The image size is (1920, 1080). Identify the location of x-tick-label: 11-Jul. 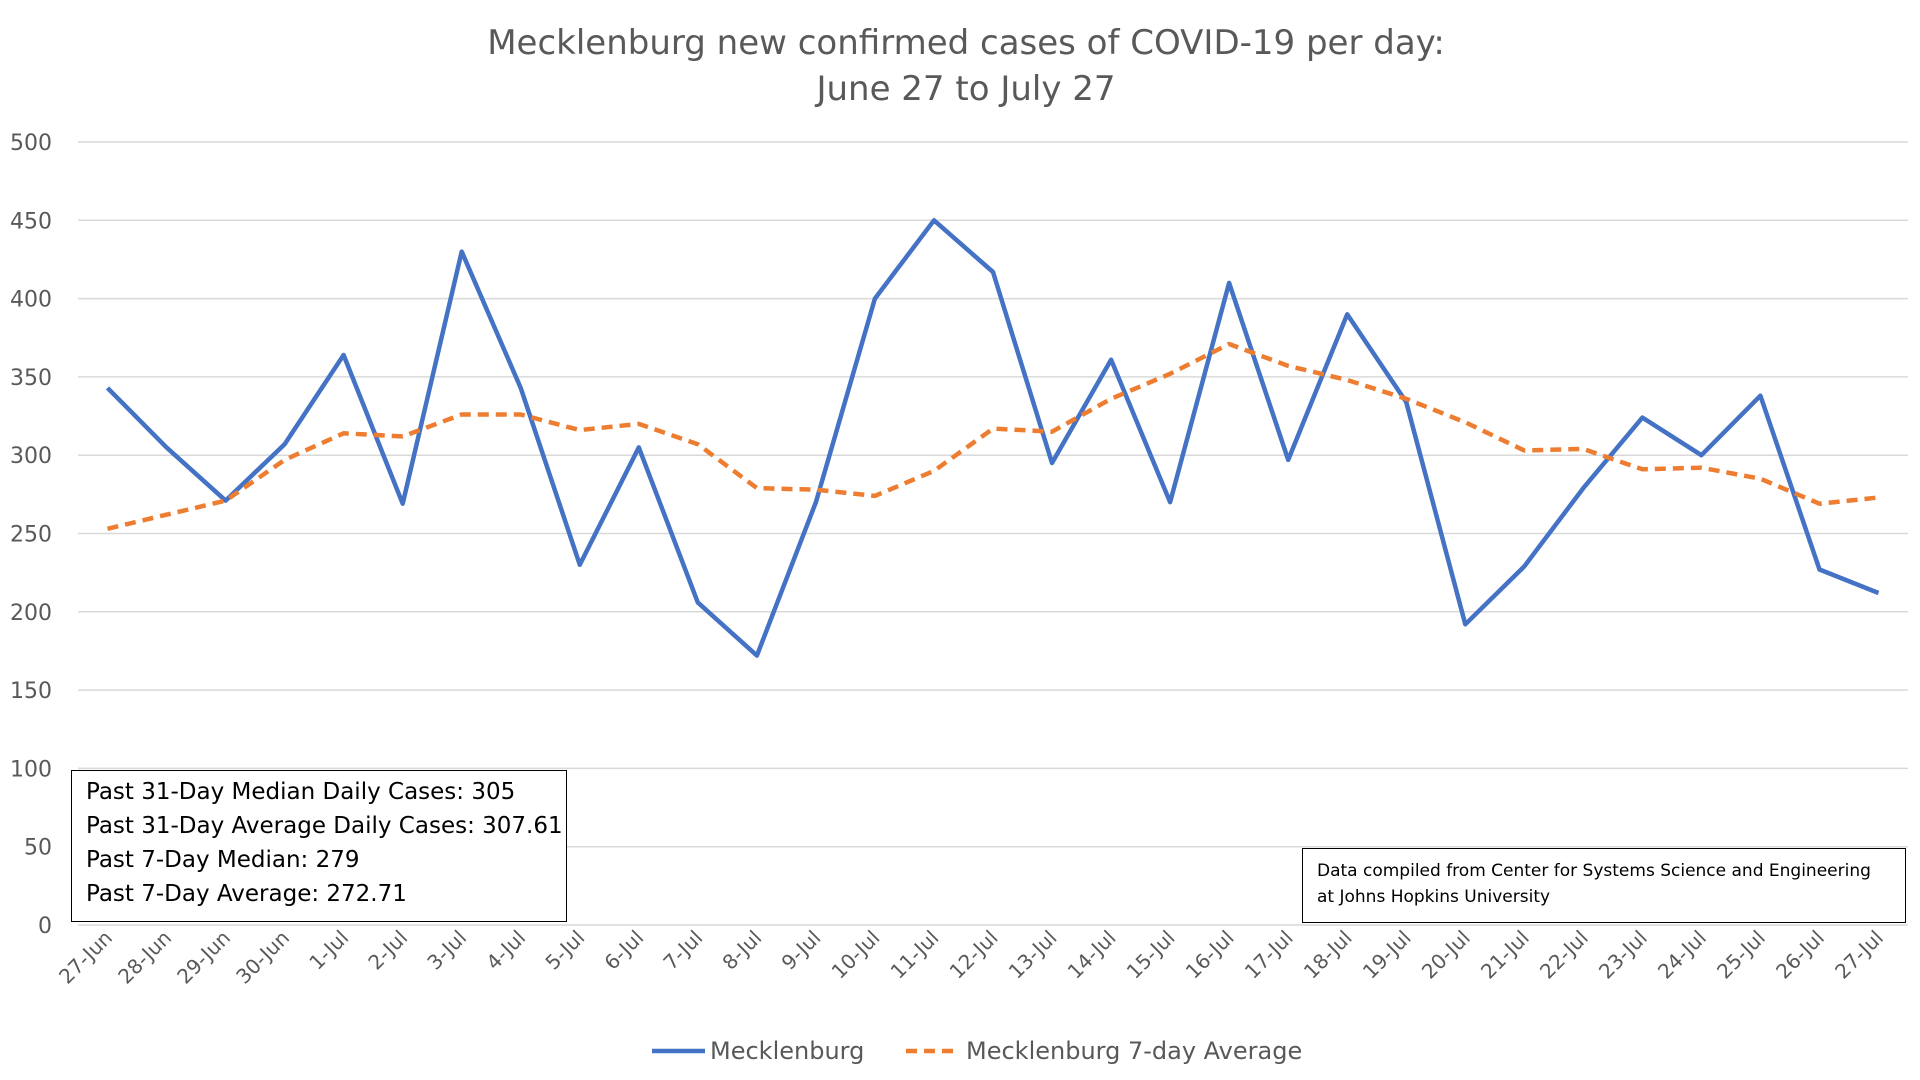
(915, 955).